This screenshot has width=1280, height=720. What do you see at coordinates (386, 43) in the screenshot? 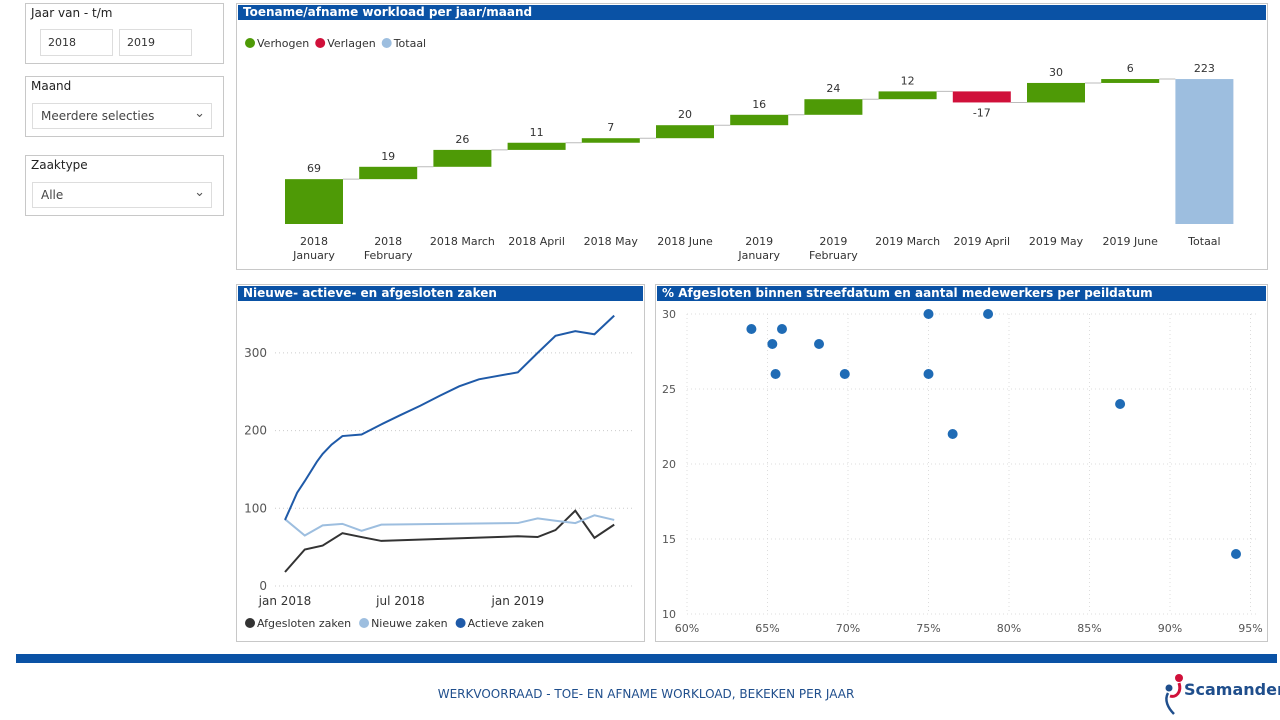
I see `legend-marker-totaal` at bounding box center [386, 43].